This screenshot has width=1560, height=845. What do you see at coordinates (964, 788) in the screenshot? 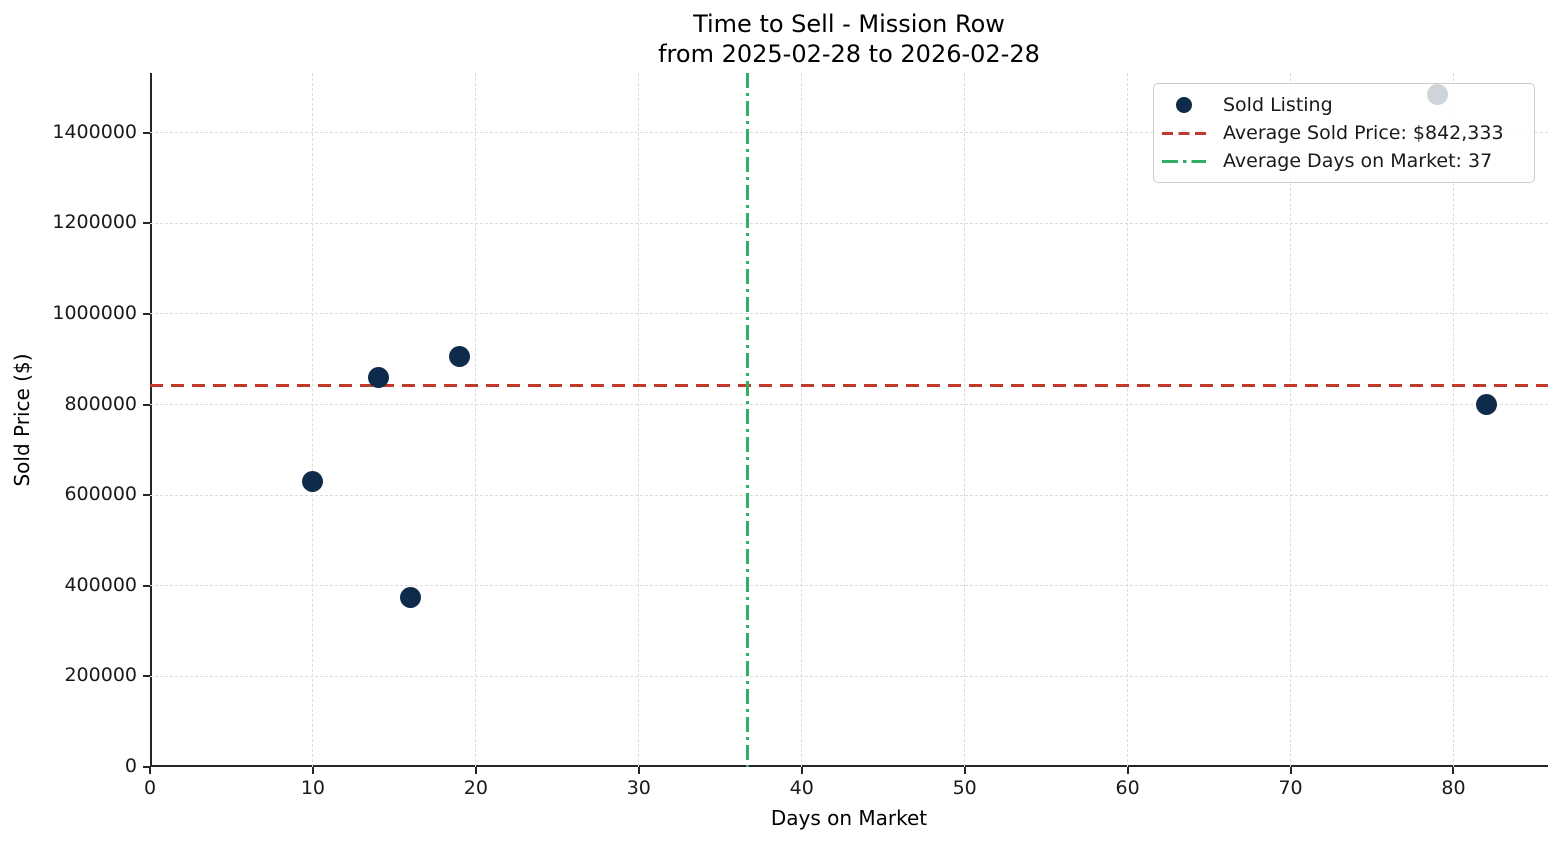
I see `x-tick-label: 50` at bounding box center [964, 788].